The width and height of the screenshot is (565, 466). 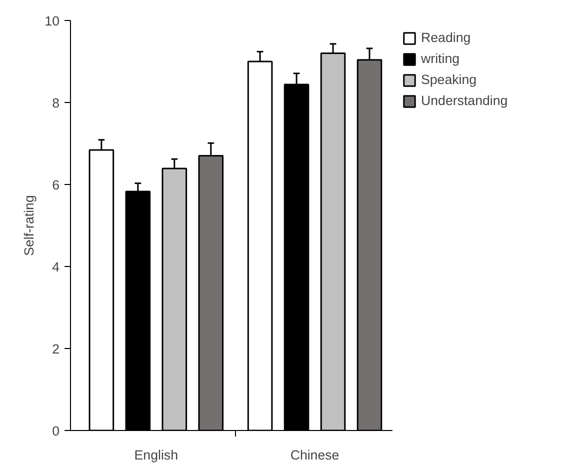 I want to click on y-axis-title: Self-rating, so click(x=29, y=225).